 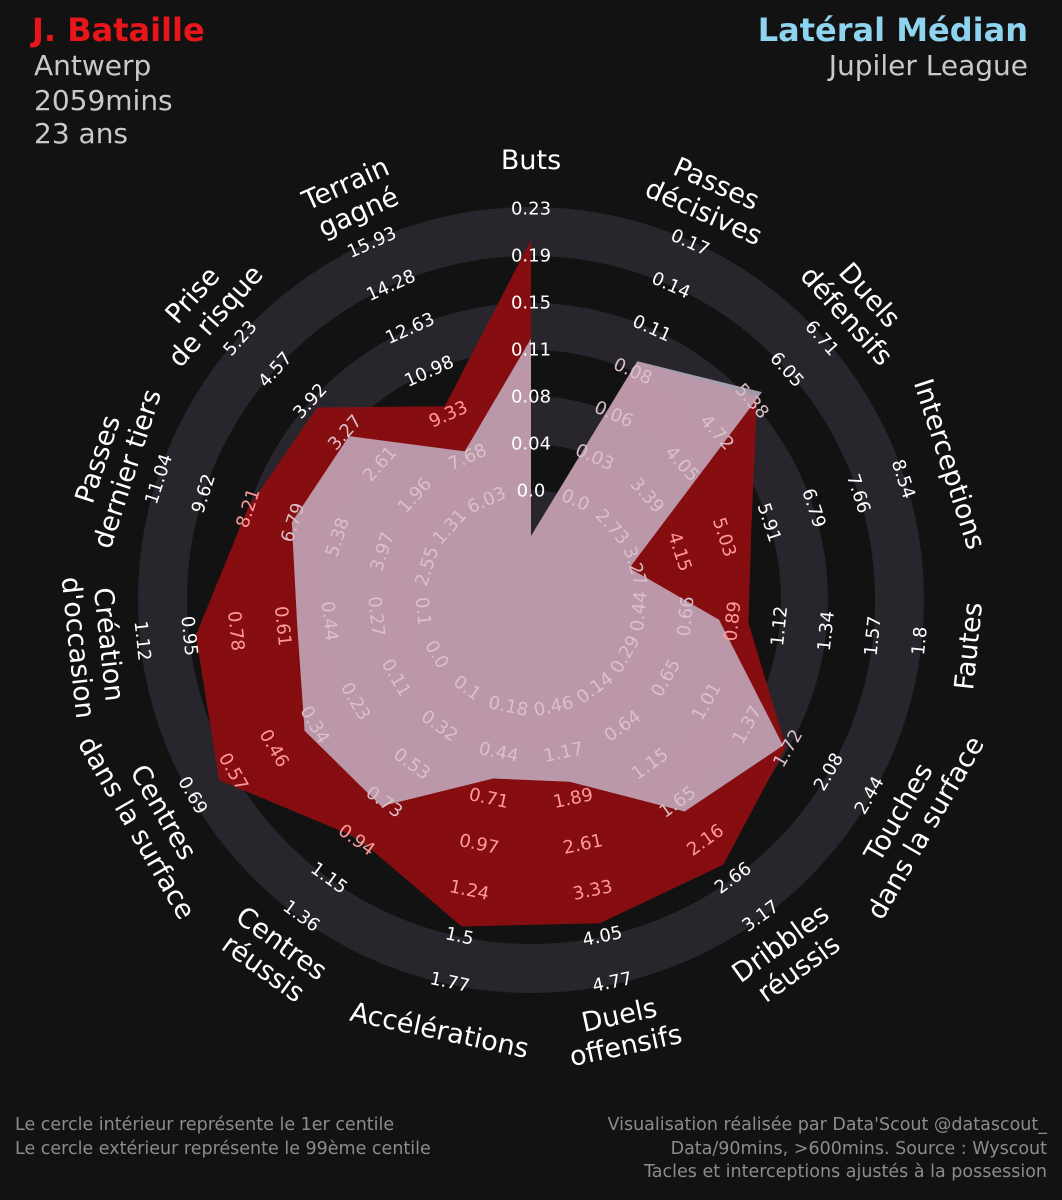 What do you see at coordinates (103, 100) in the screenshot?
I see `minutes-played: 2059mins` at bounding box center [103, 100].